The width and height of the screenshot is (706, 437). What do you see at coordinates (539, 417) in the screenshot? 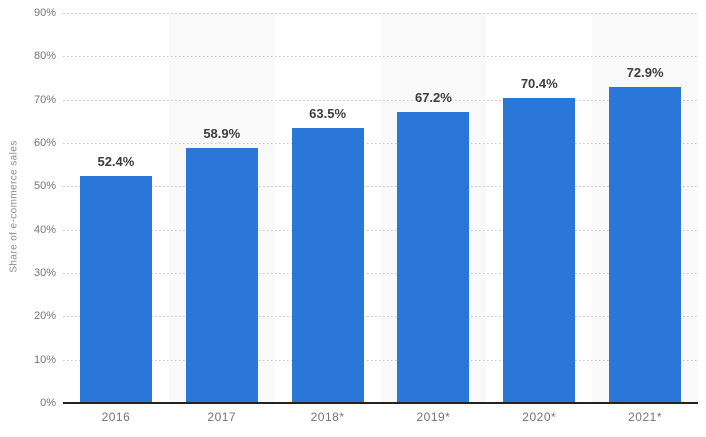
I see `x-label-2020*: 2020*` at bounding box center [539, 417].